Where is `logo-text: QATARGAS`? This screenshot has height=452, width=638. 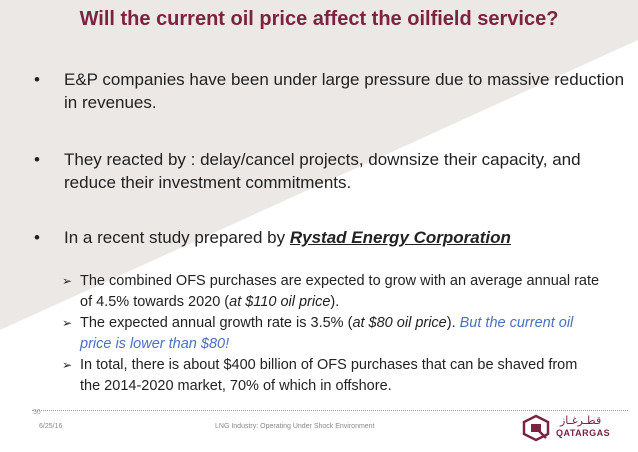 logo-text: QATARGAS is located at coordinates (583, 433).